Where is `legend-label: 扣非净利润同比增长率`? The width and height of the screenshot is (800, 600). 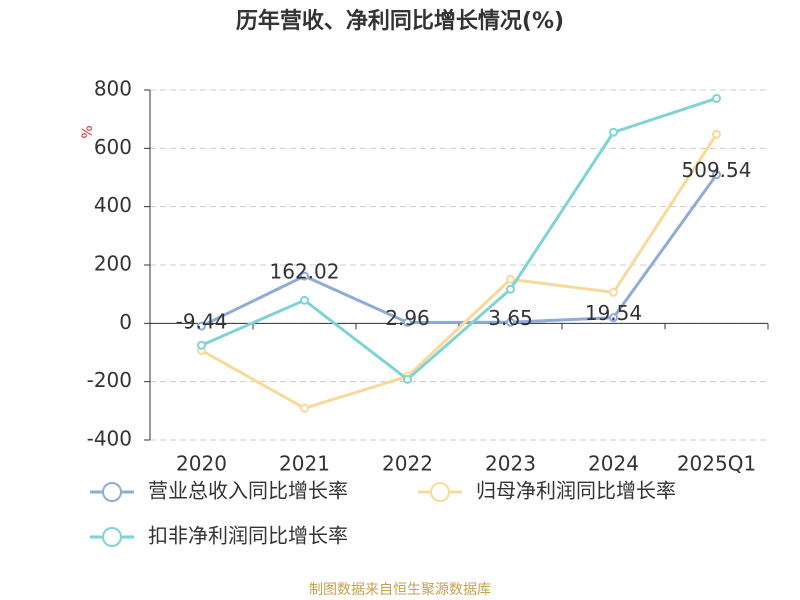 legend-label: 扣非净利润同比增长率 is located at coordinates (248, 536).